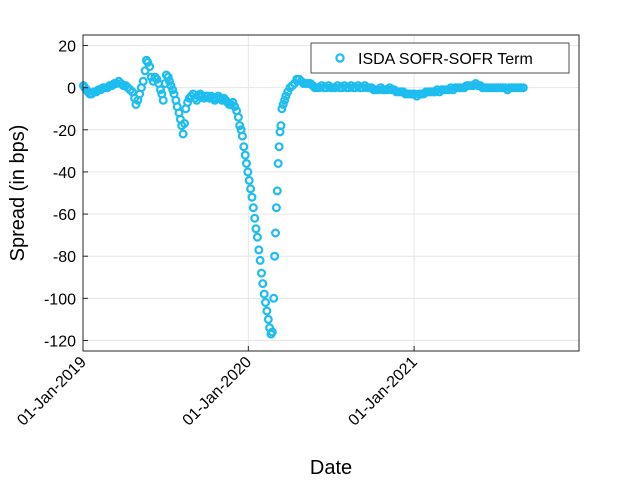 Image resolution: width=640 pixels, height=480 pixels. I want to click on y-tick-label: 0, so click(71, 89).